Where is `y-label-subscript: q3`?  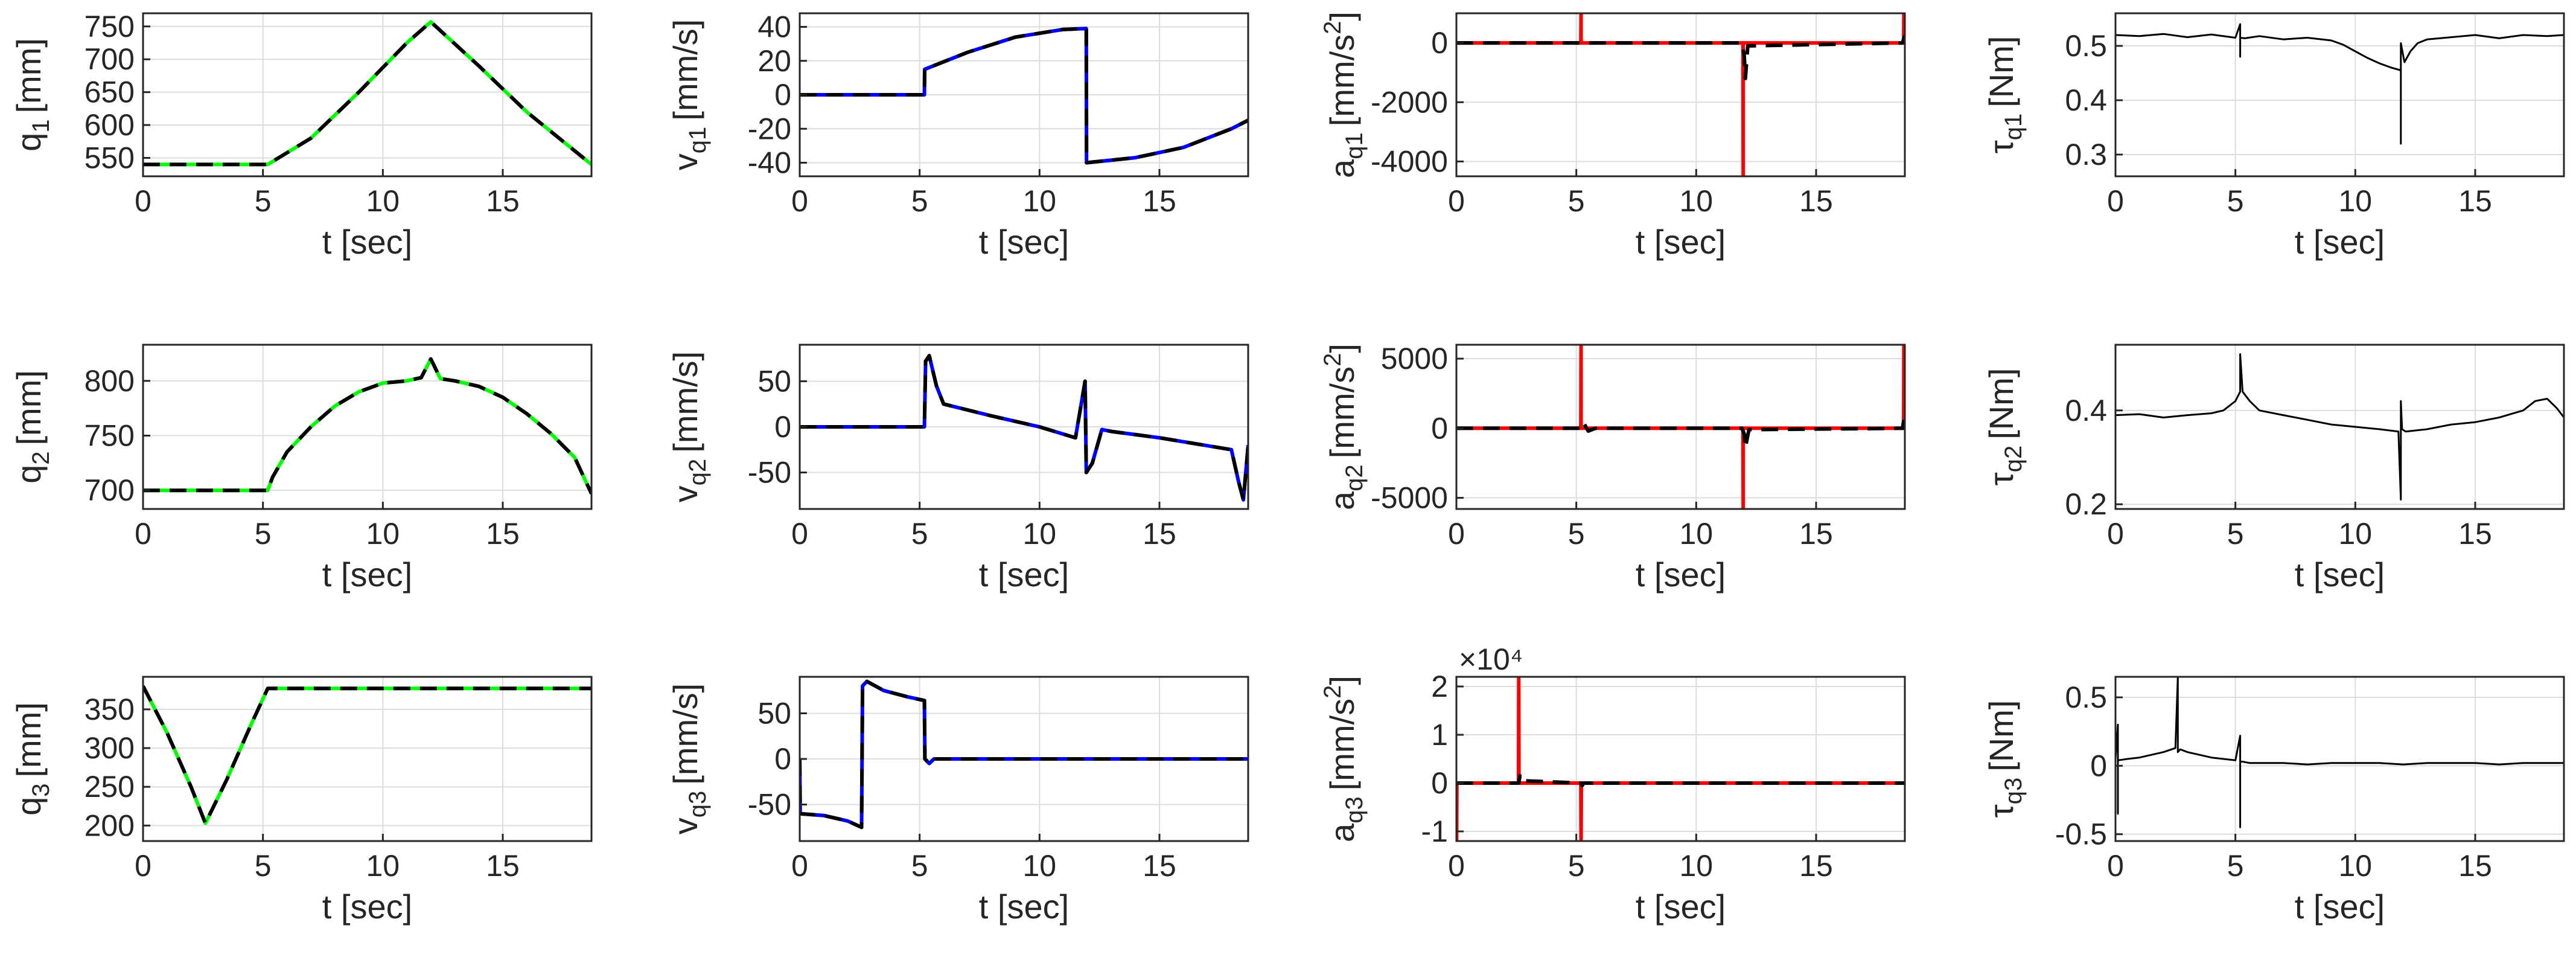
y-label-subscript: q3 is located at coordinates (1354, 810).